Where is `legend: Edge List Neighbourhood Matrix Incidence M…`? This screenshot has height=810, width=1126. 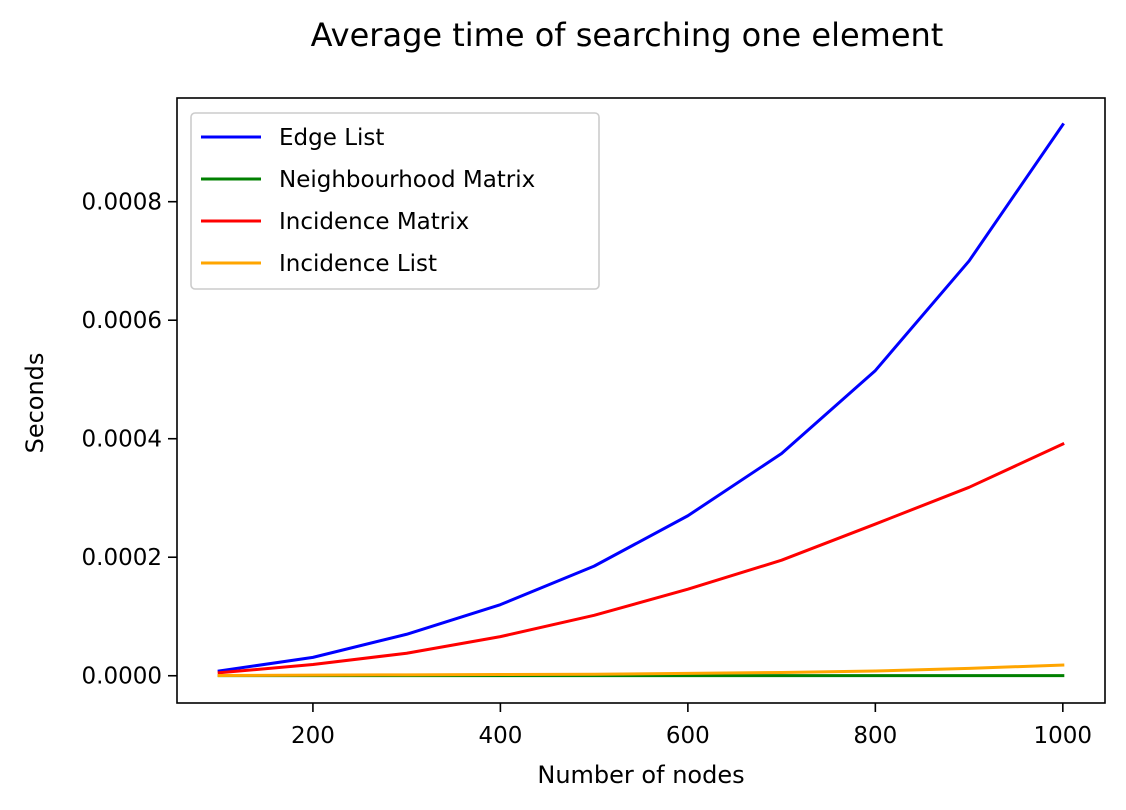
legend: Edge List Neighbourhood Matrix Incidence M… is located at coordinates (395, 201).